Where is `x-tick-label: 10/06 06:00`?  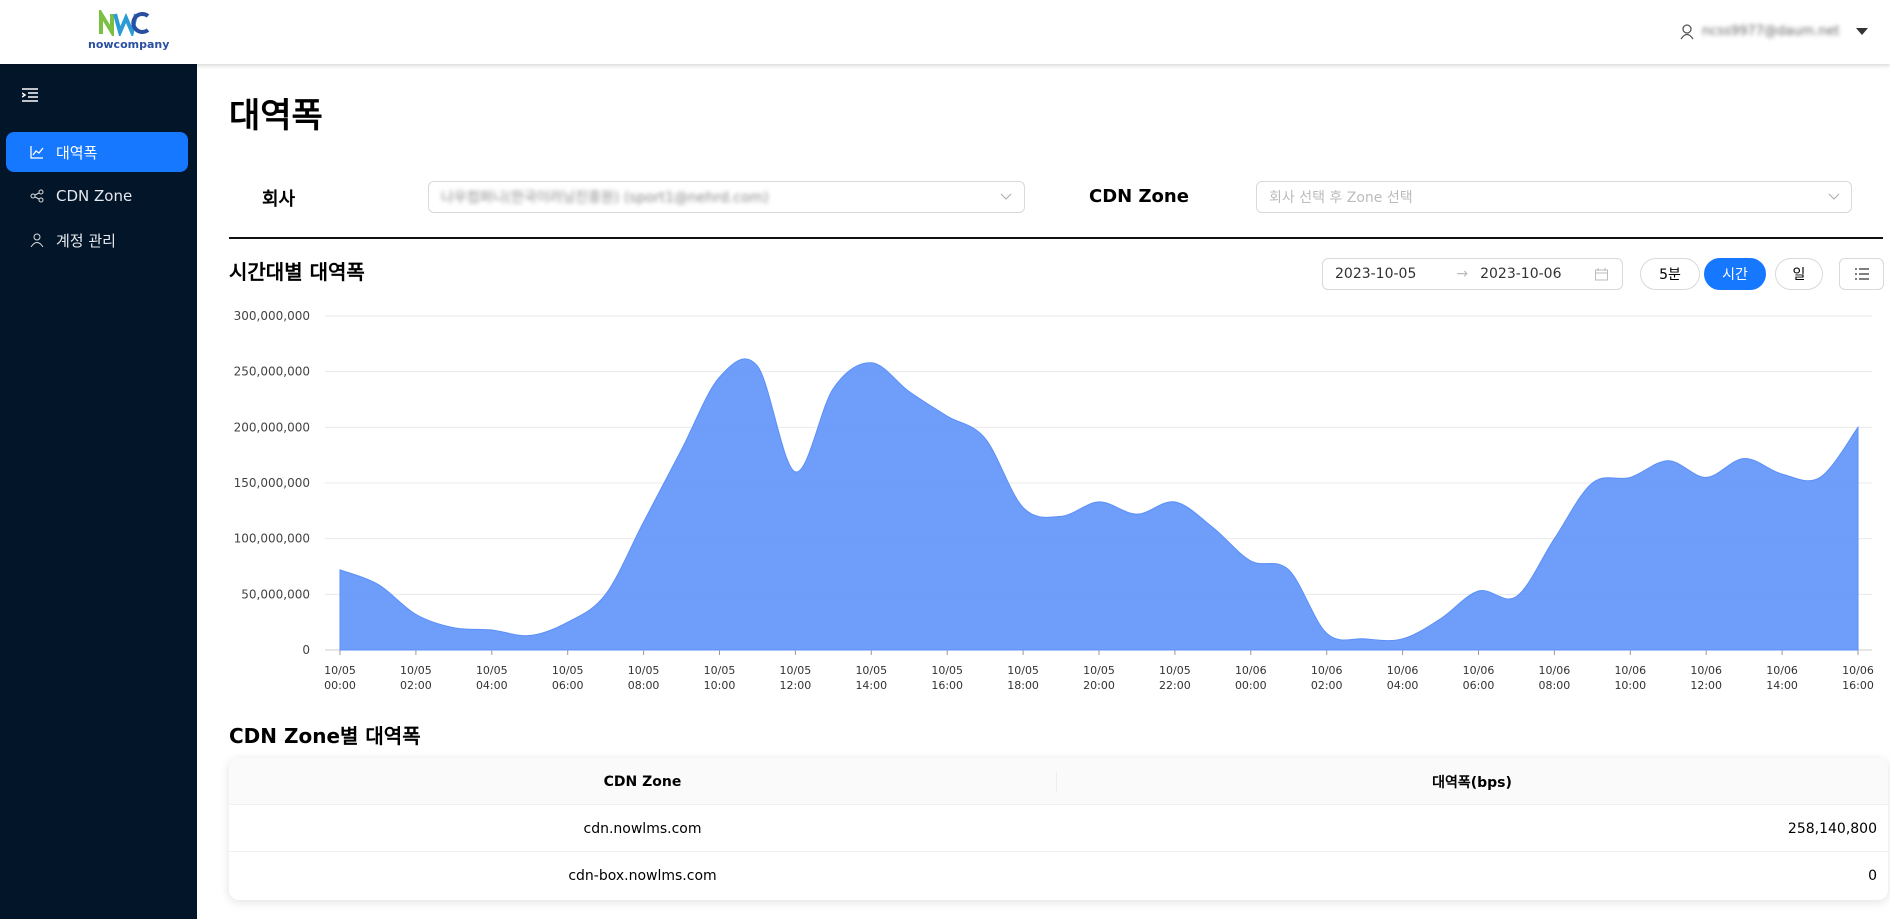 x-tick-label: 10/06 06:00 is located at coordinates (1479, 678).